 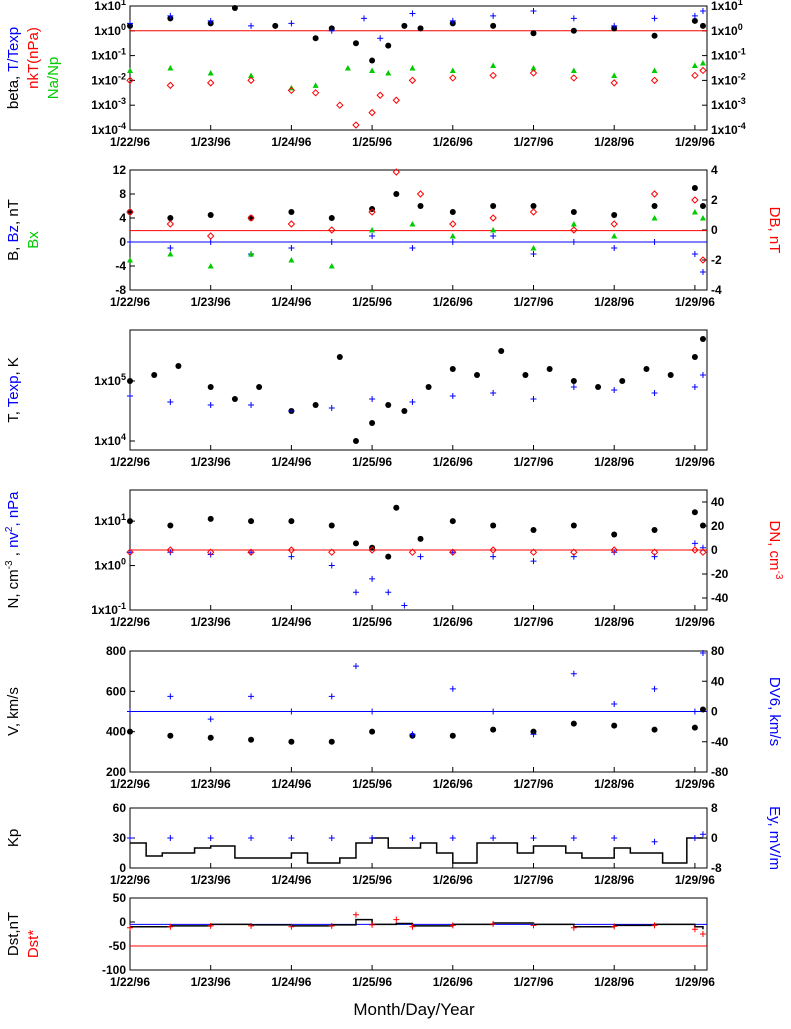 I want to click on x-tick-label: 1/22/96, so click(x=130, y=142).